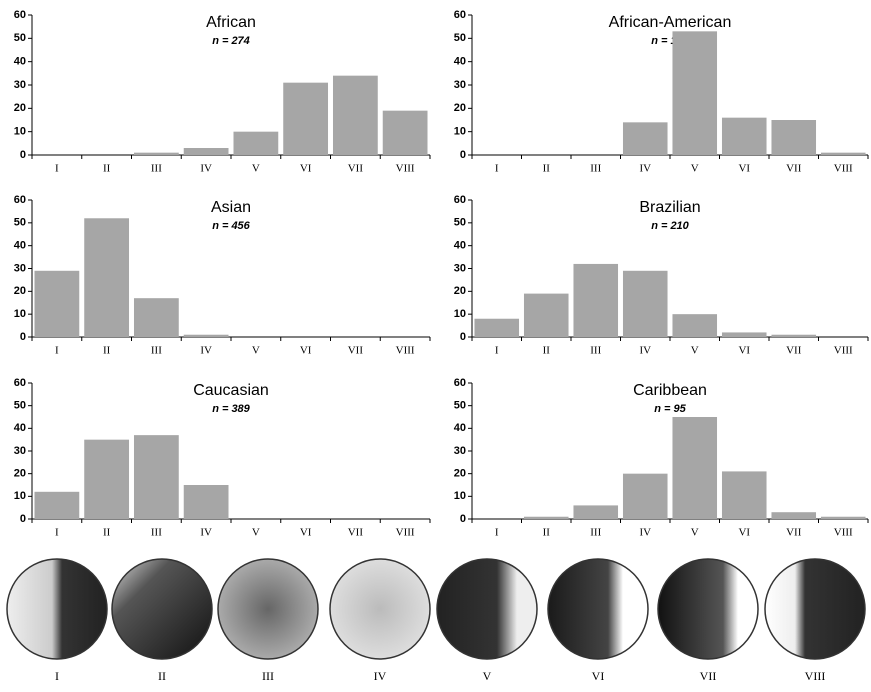 The image size is (871, 692). Describe the element at coordinates (231, 409) in the screenshot. I see `chart-subtitle: n = 389` at that location.